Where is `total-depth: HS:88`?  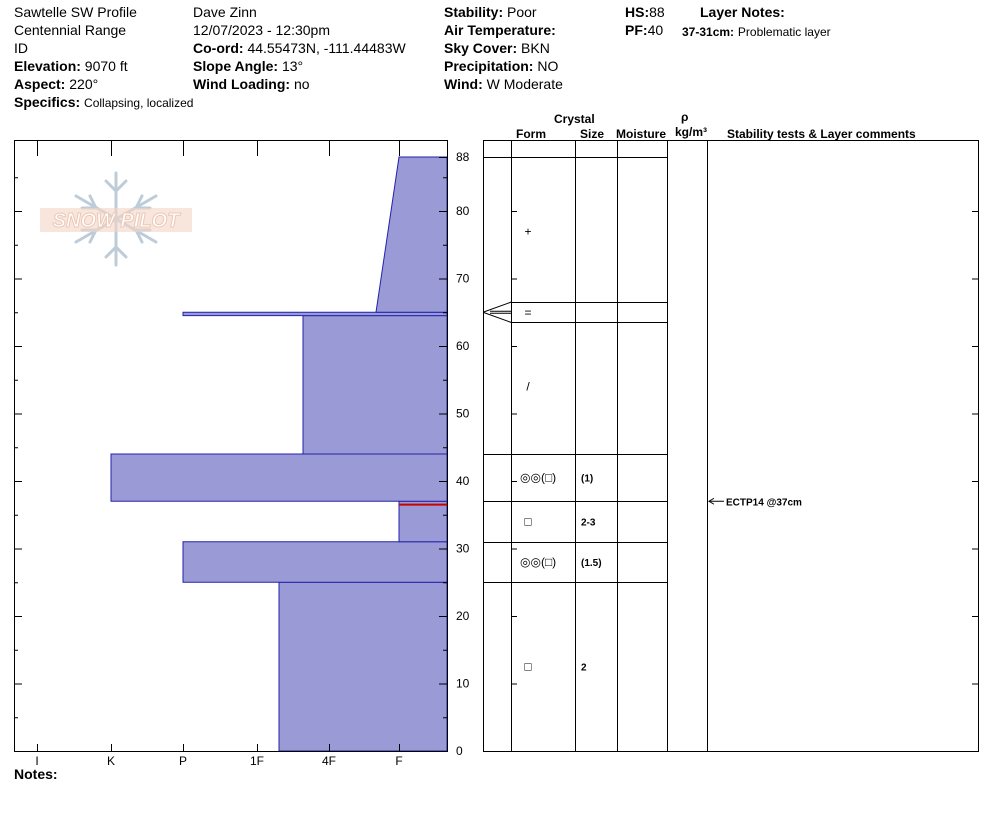
total-depth: HS:88 is located at coordinates (645, 12).